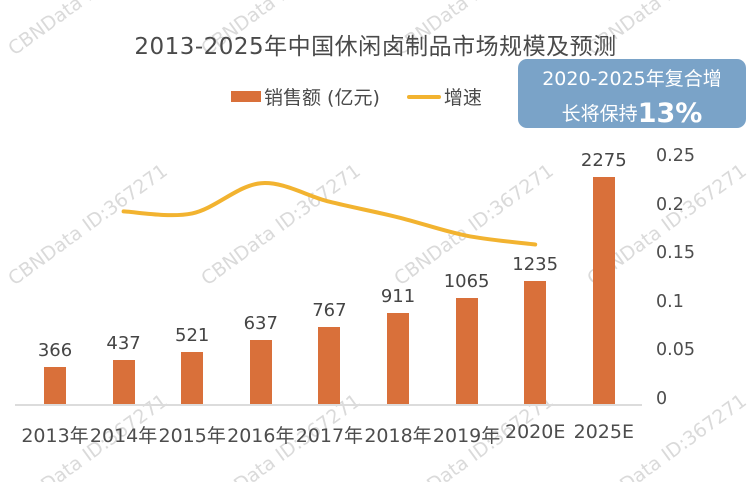 This screenshot has width=751, height=482. I want to click on right-axis-tick-0.05: 0.05, so click(675, 350).